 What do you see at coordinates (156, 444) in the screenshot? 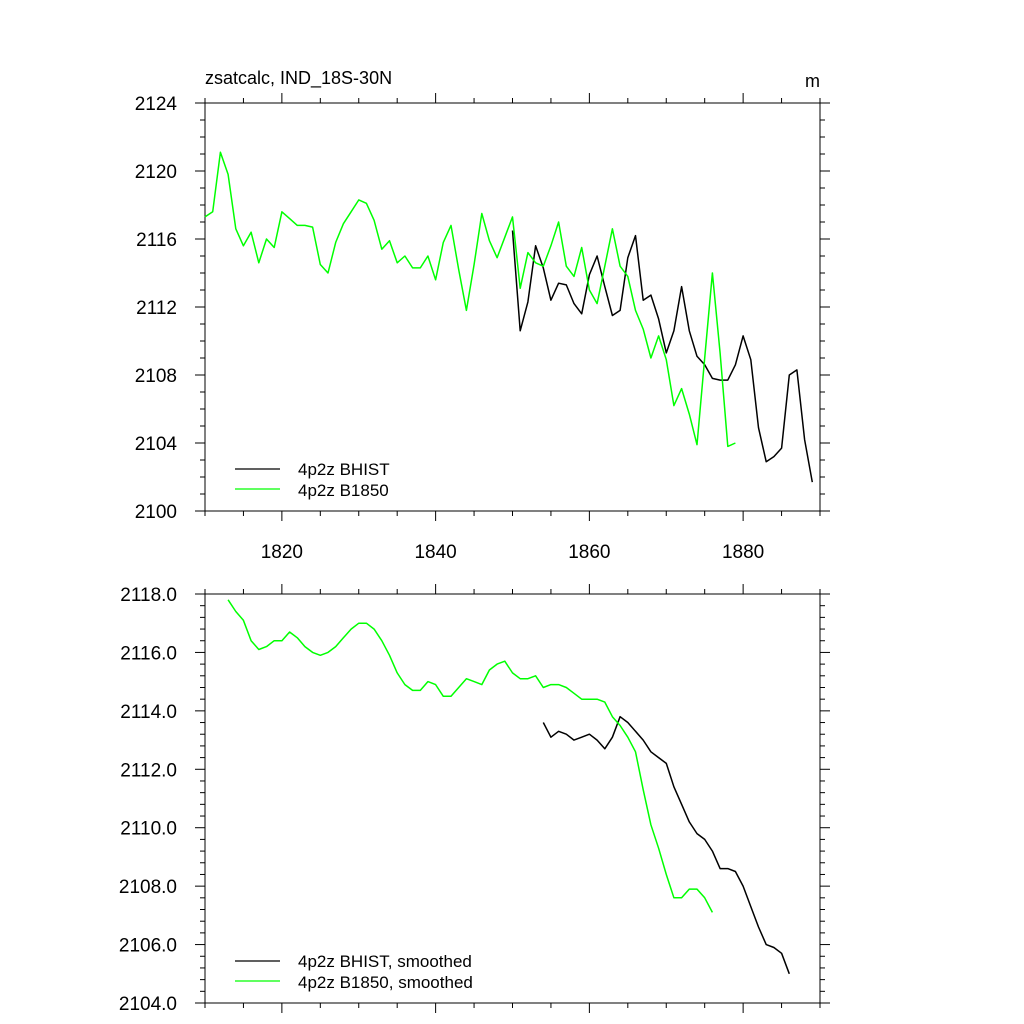
I see `y-tick-label: 2104` at bounding box center [156, 444].